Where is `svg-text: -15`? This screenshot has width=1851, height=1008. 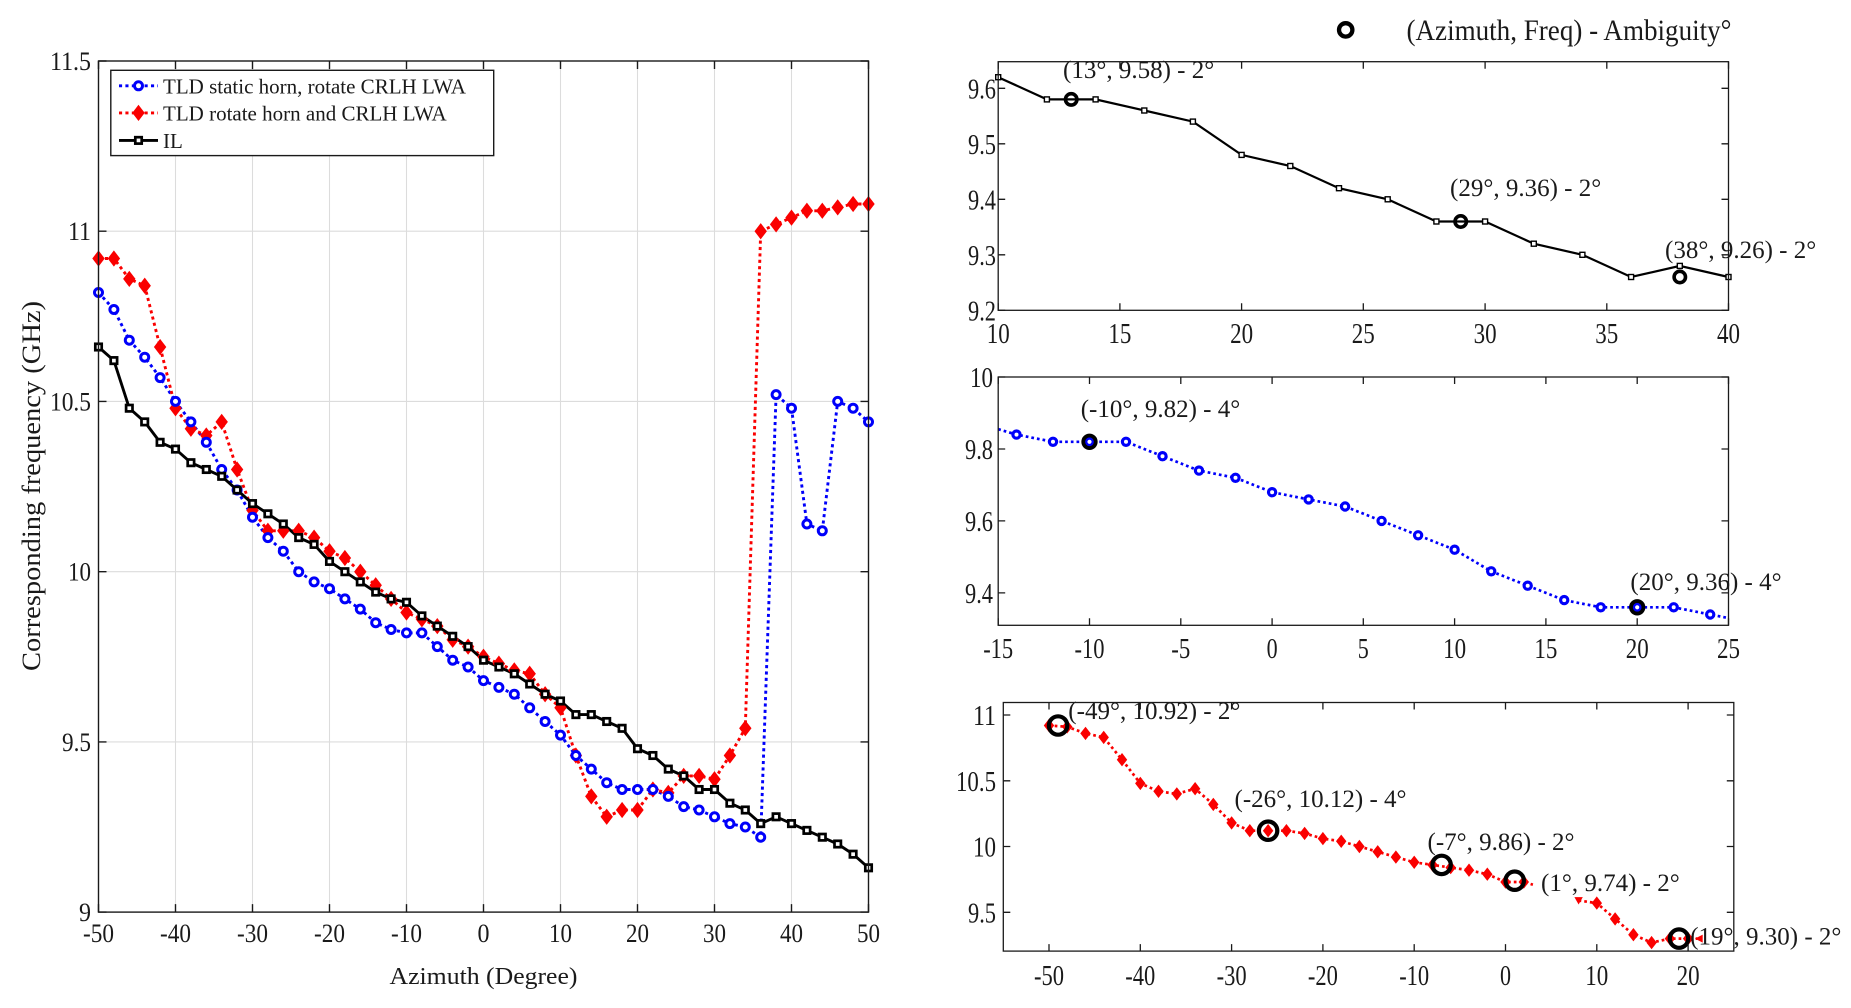
svg-text: -15 is located at coordinates (998, 649).